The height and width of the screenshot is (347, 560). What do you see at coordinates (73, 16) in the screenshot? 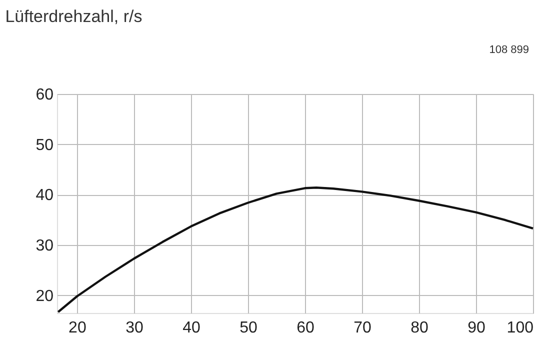
I see `chart-title: Lüfterdrehzahl, r/s` at bounding box center [73, 16].